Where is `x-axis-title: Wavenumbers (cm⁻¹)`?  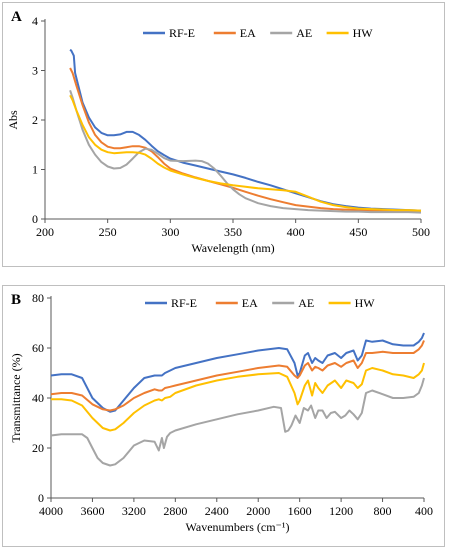
x-axis-title: Wavenumbers (cm⁻¹) is located at coordinates (238, 527).